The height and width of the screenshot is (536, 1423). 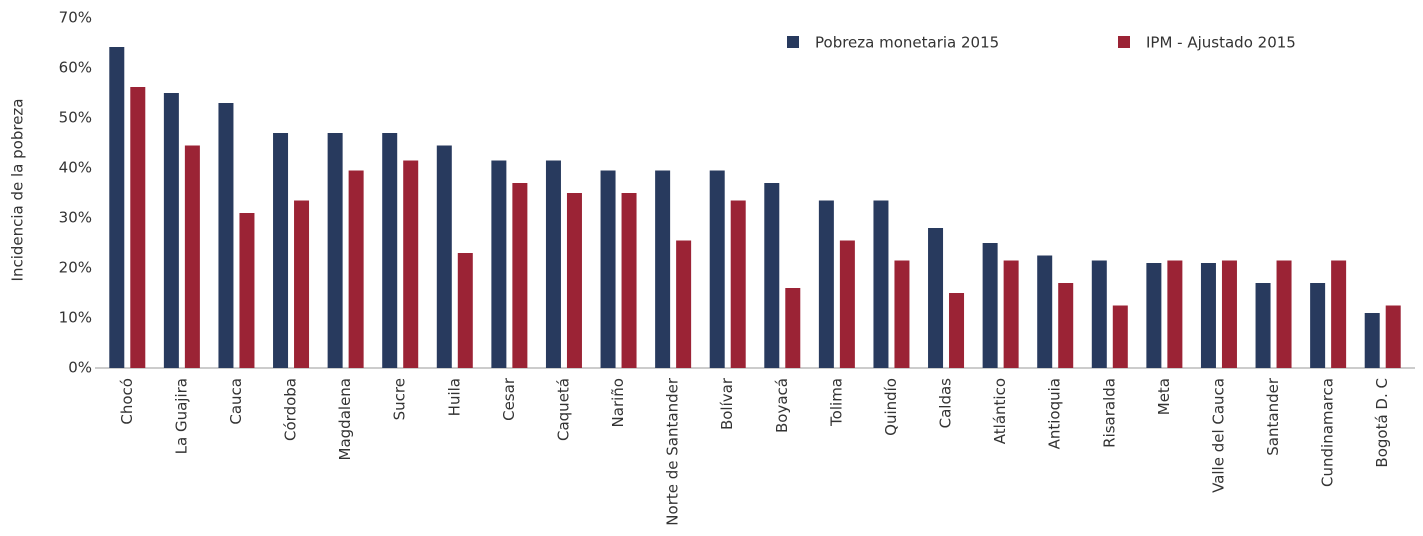 I want to click on y-tick-label: 60%, so click(x=75, y=68).